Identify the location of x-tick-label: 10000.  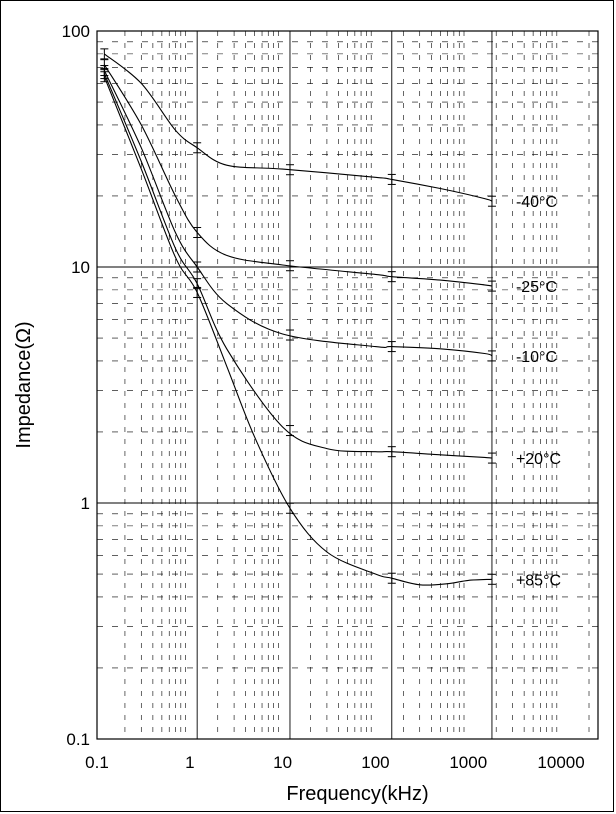
(560, 762).